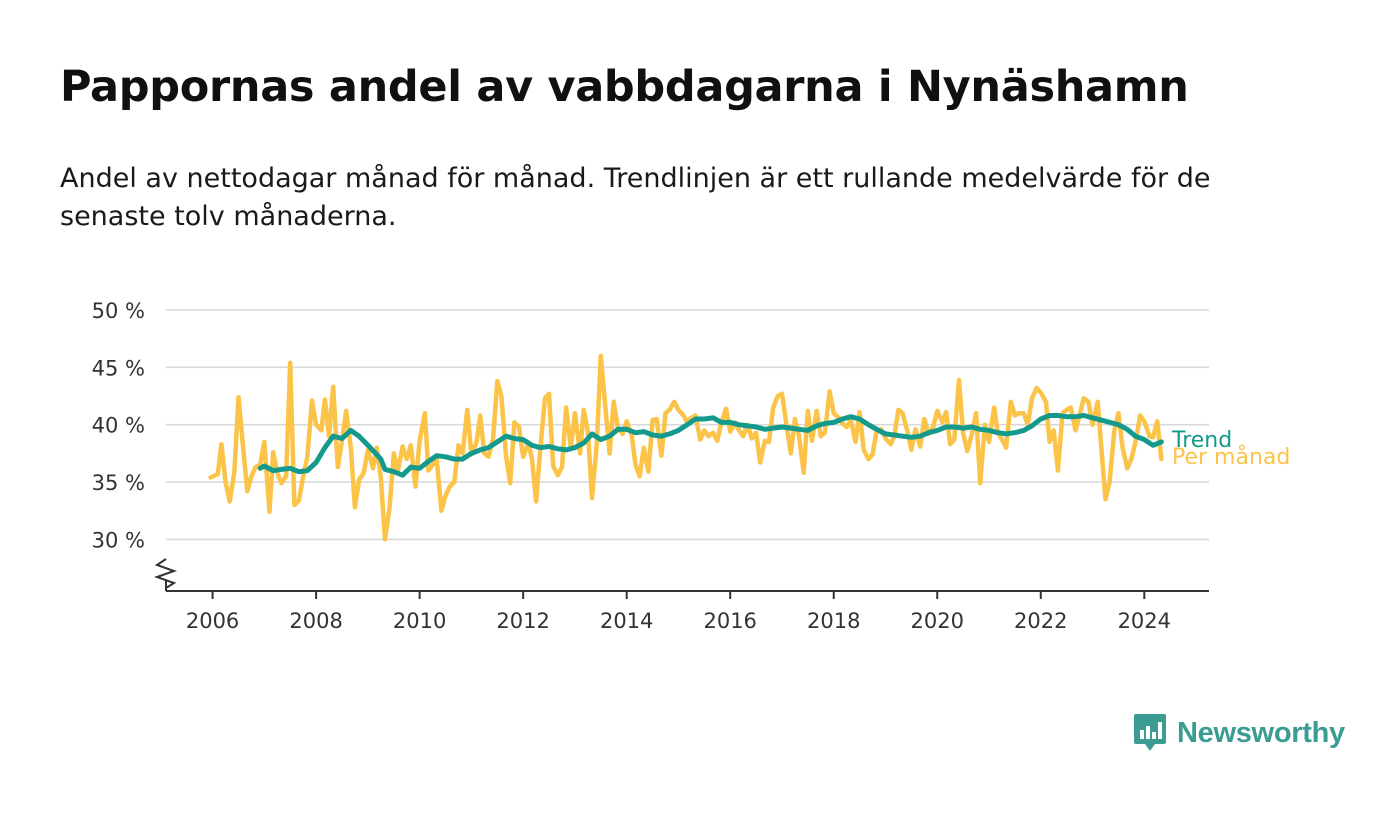 This screenshot has height=813, width=1400. What do you see at coordinates (1201, 440) in the screenshot?
I see `series-label-trend: Trend` at bounding box center [1201, 440].